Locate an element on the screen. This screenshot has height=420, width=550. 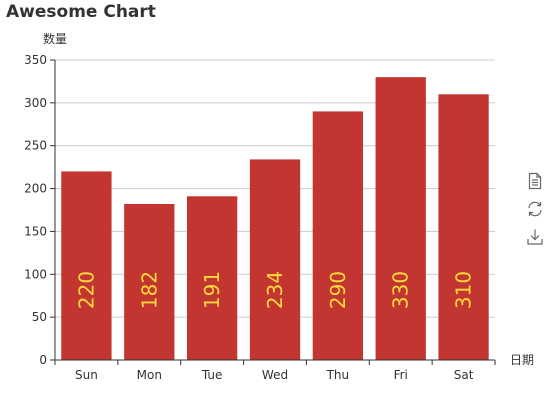
toolbox is located at coordinates (535, 214).